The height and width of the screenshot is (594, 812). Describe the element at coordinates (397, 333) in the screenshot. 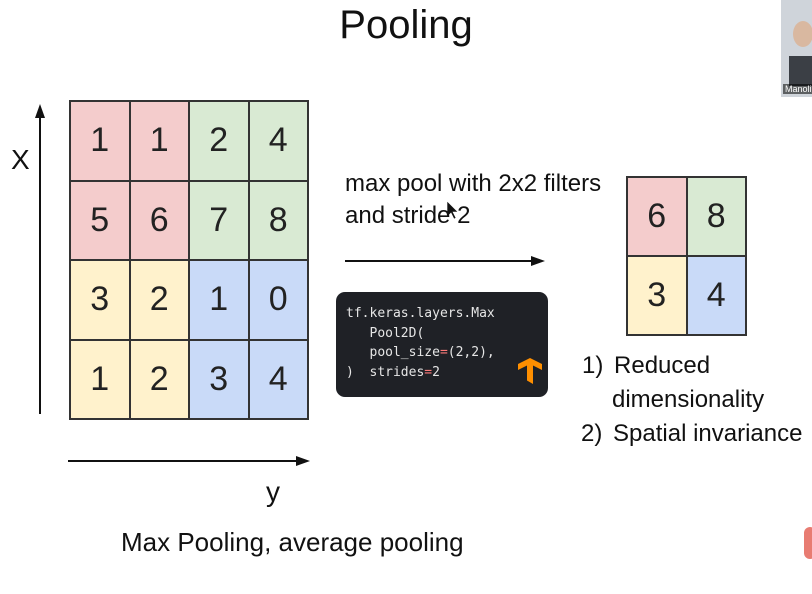

I see `code-line: Pool2D(` at that location.